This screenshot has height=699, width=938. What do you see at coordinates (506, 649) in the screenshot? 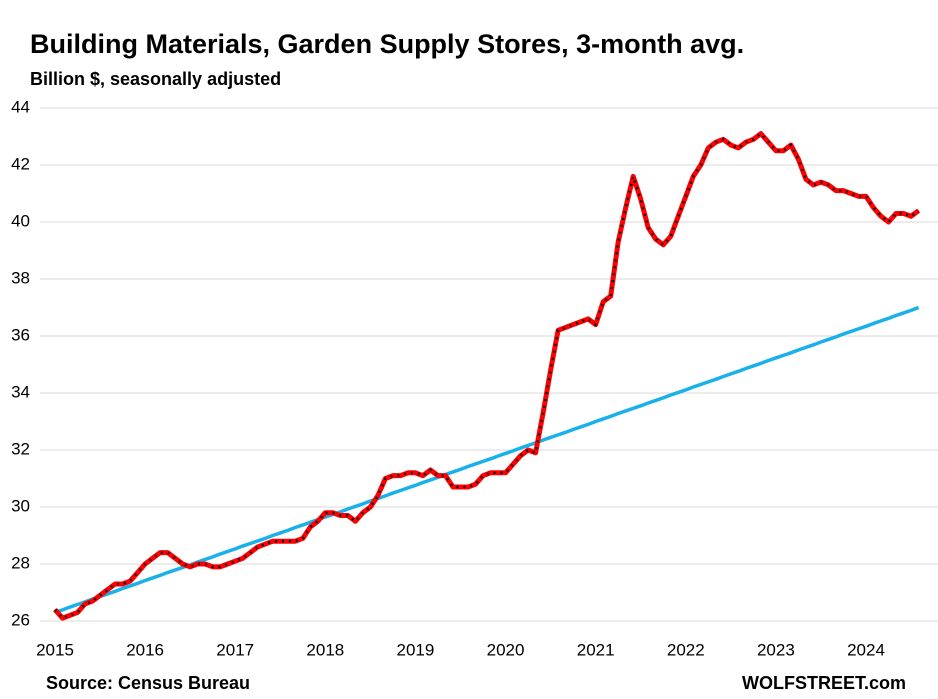
I see `x-tick-label: 2020` at bounding box center [506, 649].